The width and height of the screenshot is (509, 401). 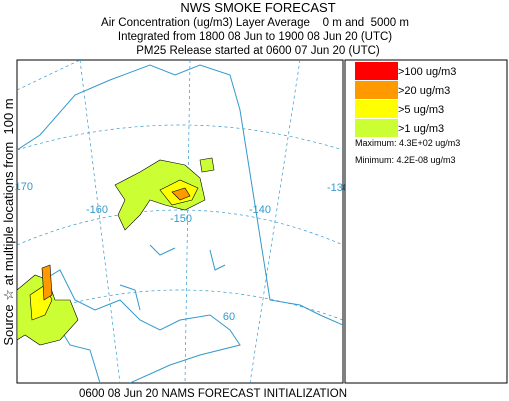 I want to click on map-label: -170, so click(x=22, y=187).